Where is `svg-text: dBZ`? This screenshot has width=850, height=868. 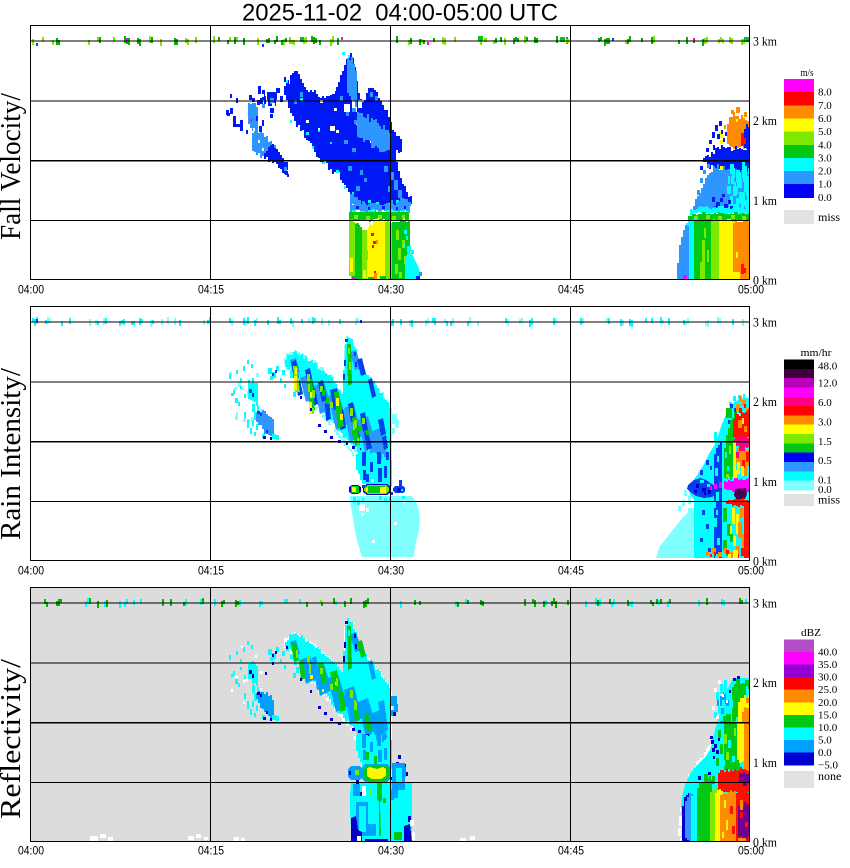 svg-text: dBZ is located at coordinates (811, 633).